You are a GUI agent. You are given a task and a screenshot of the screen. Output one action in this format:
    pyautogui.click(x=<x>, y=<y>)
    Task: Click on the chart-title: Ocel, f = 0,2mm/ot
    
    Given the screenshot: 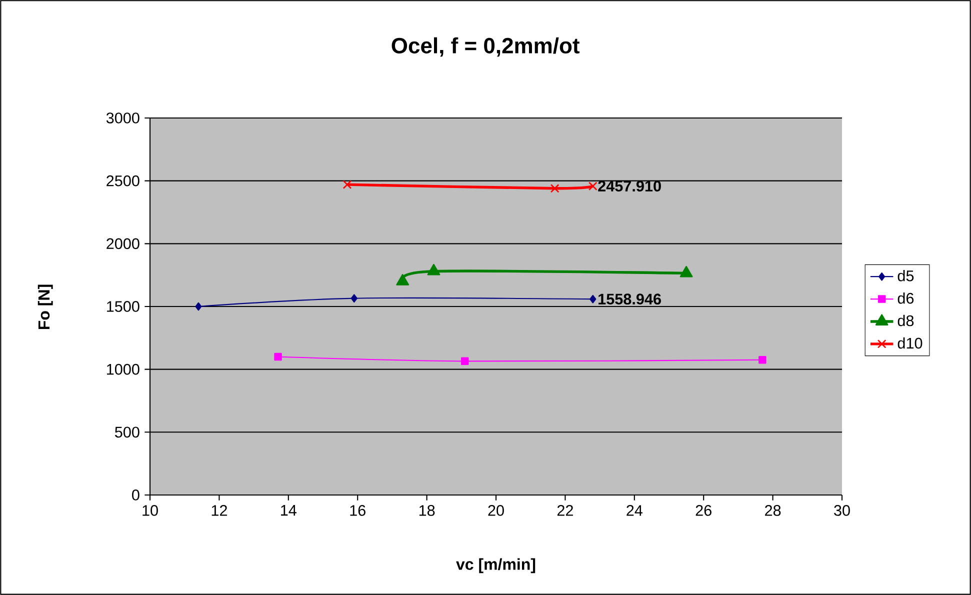 What is the action you would take?
    pyautogui.click(x=486, y=47)
    